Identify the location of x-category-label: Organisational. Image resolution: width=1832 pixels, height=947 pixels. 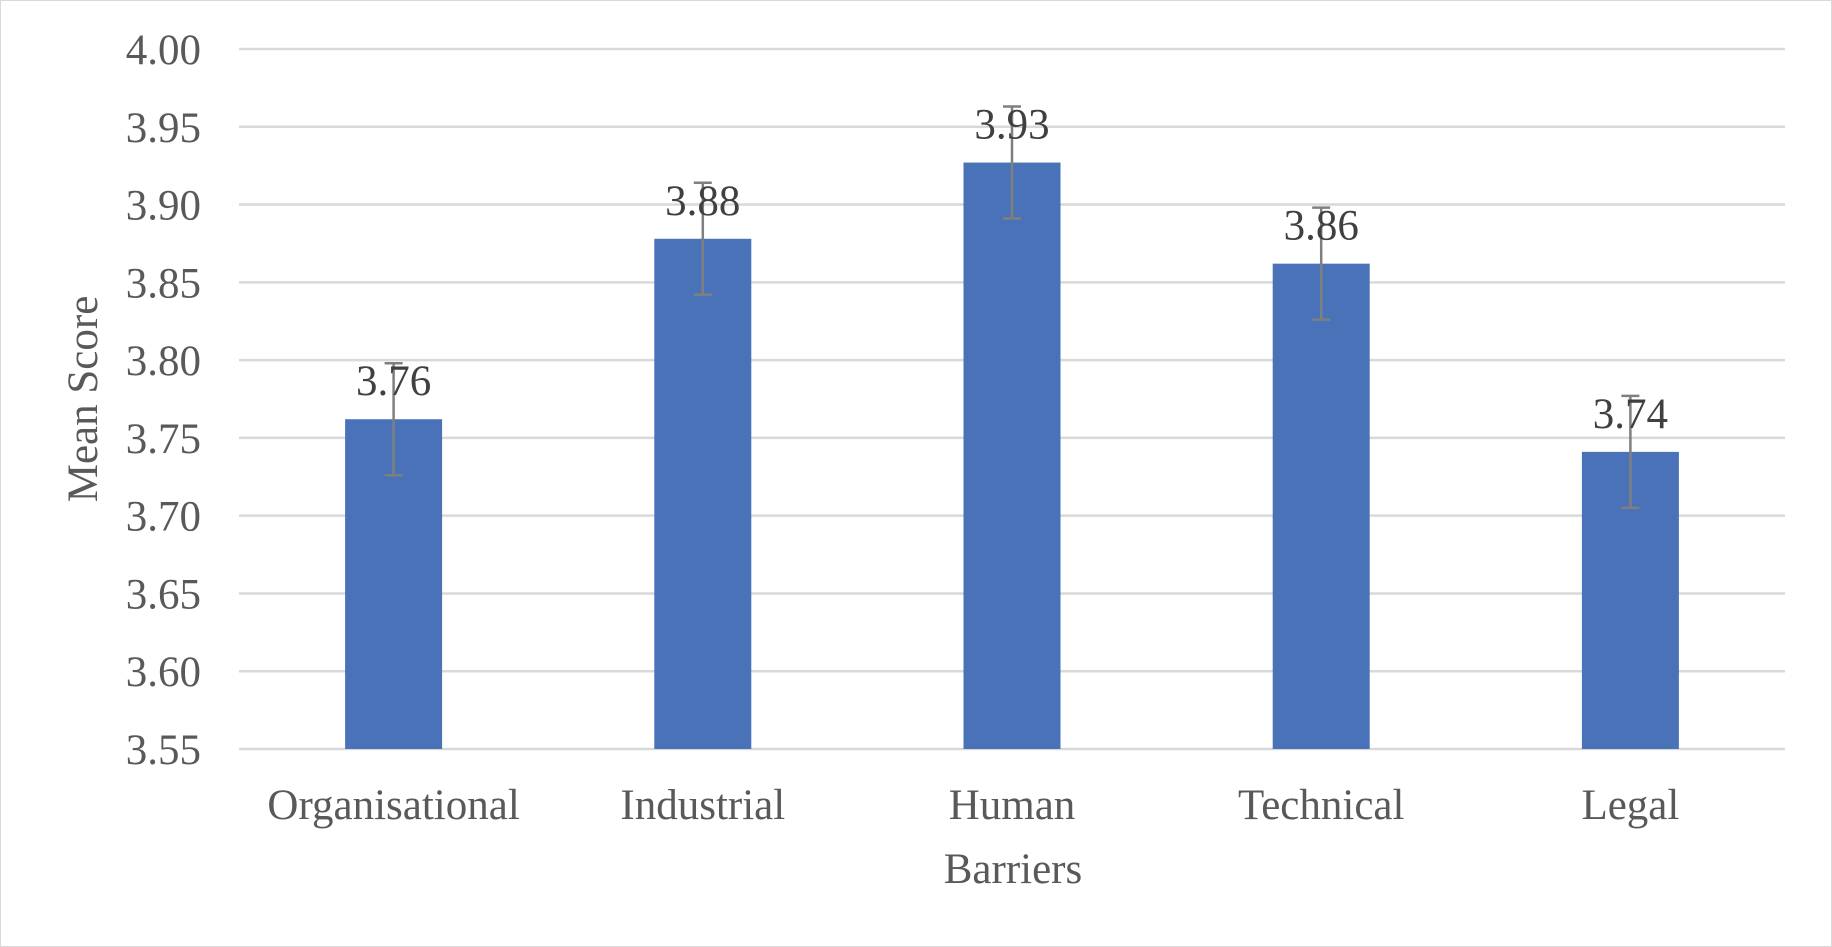
(393, 805).